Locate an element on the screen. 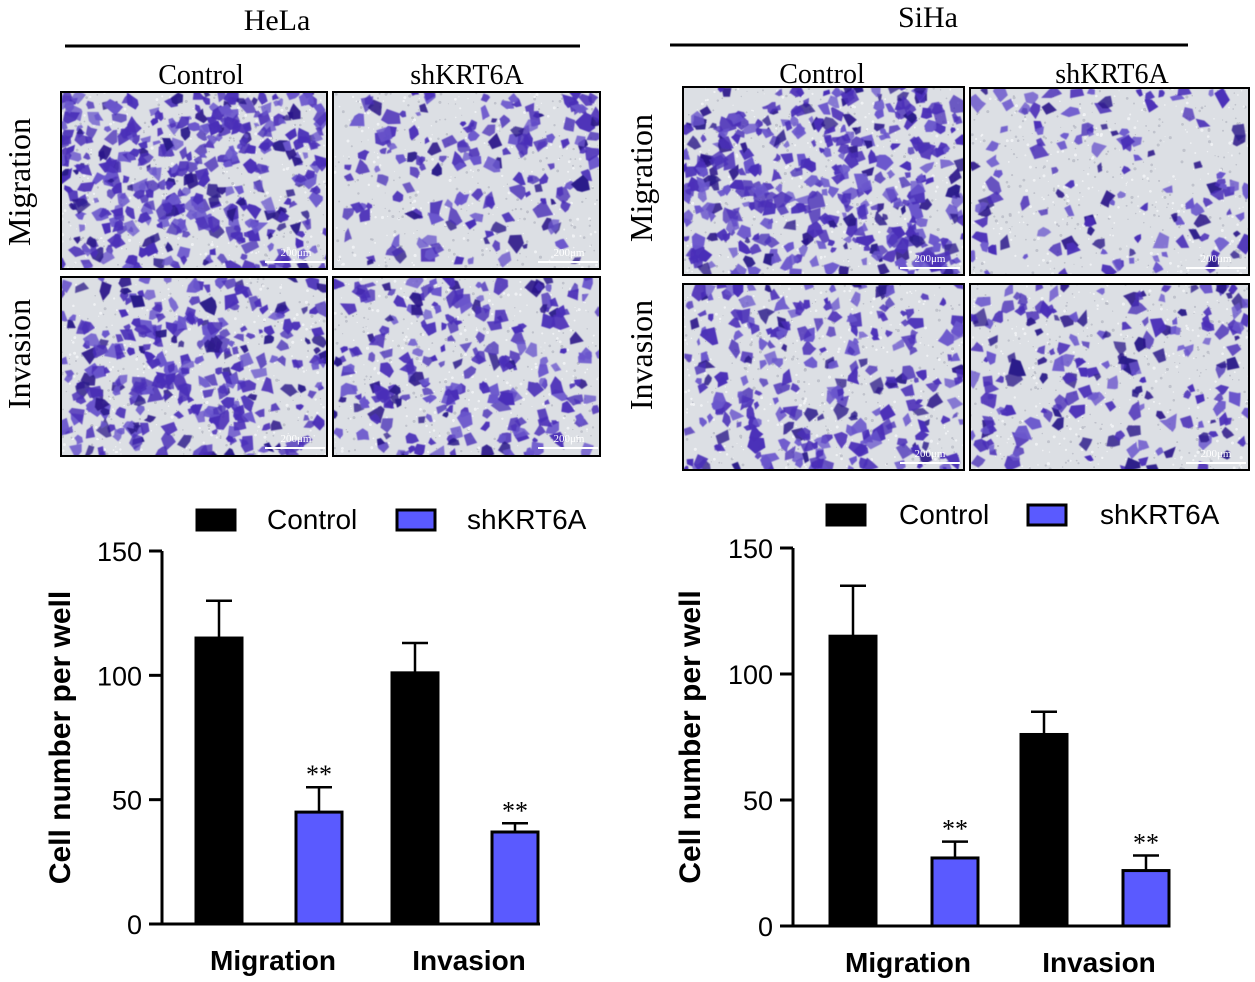 This screenshot has width=1255, height=982. hela-shkrt6a-invasion-image is located at coordinates (466, 366).